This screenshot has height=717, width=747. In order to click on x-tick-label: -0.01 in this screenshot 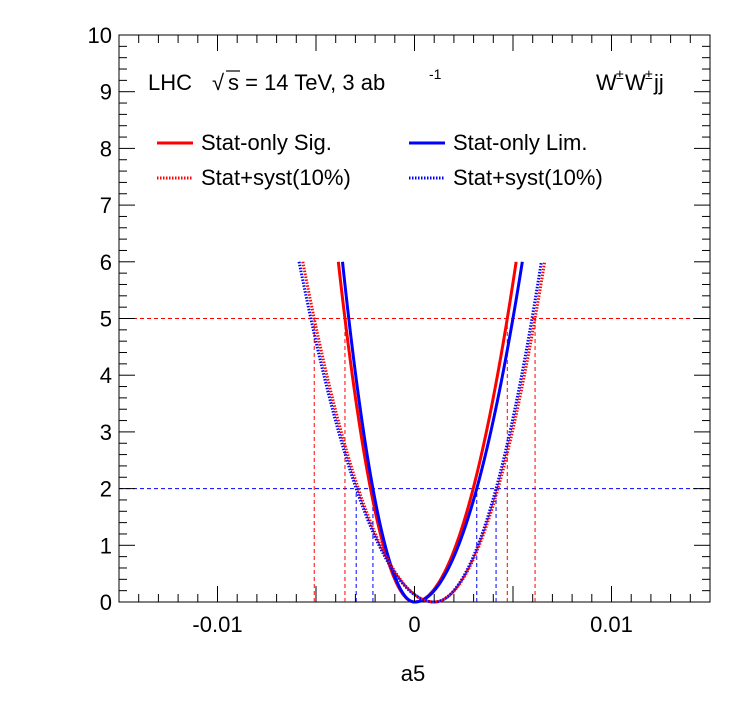, I will do `click(217, 624)`.